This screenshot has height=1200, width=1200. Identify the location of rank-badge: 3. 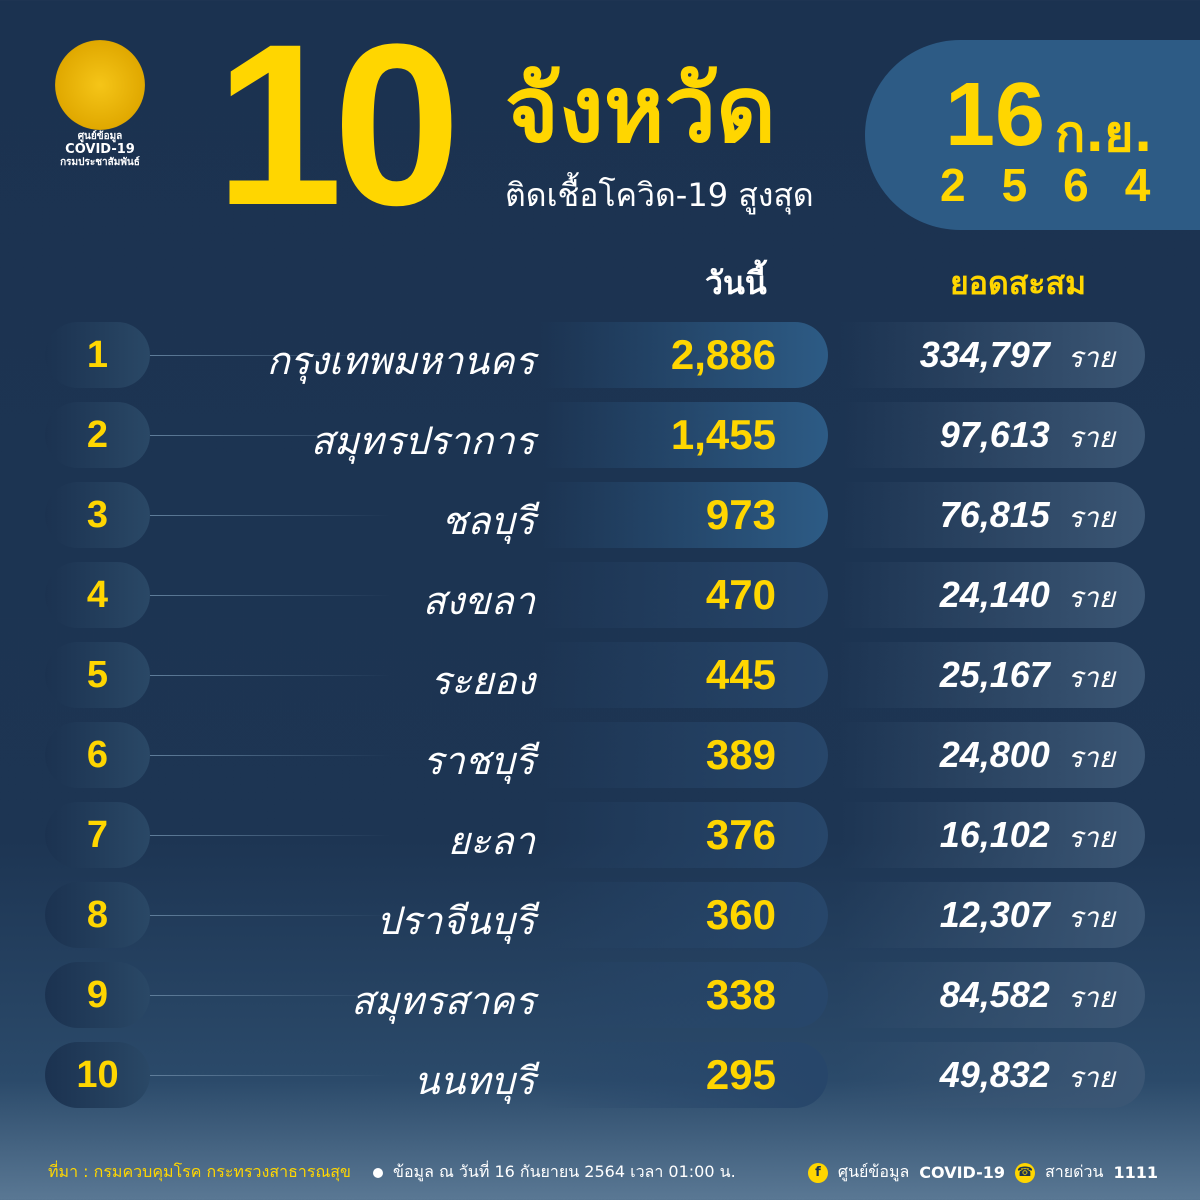
(97, 515).